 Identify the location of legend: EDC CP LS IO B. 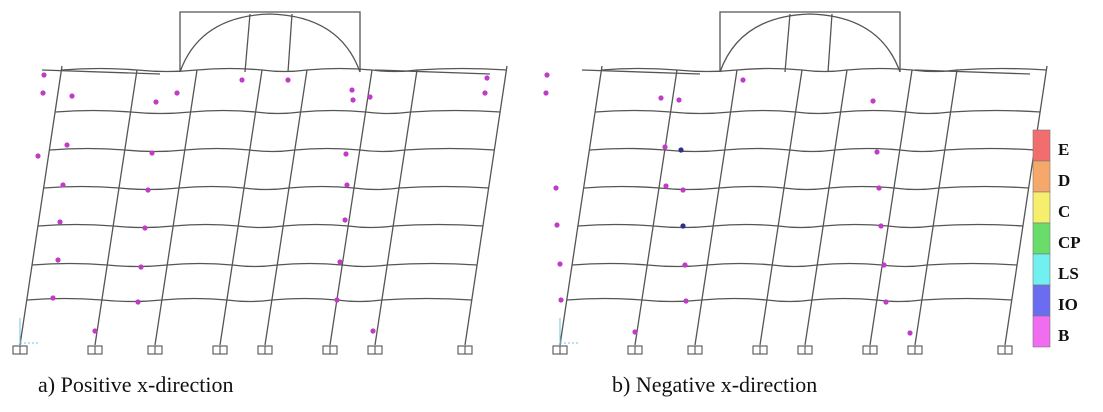
(1056, 238).